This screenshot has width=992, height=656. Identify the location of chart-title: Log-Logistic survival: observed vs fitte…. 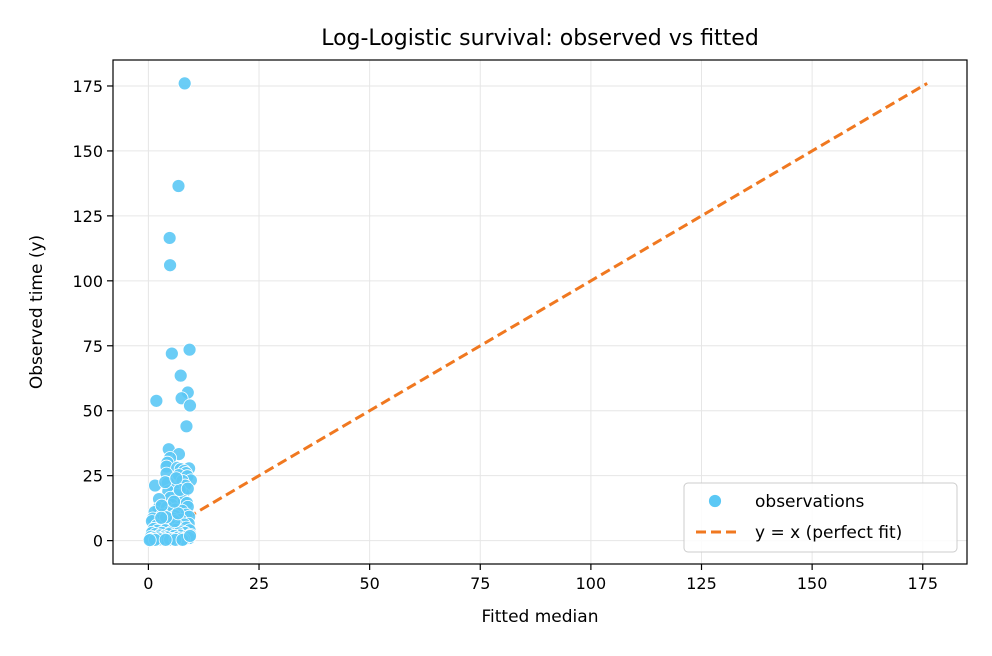
(540, 38).